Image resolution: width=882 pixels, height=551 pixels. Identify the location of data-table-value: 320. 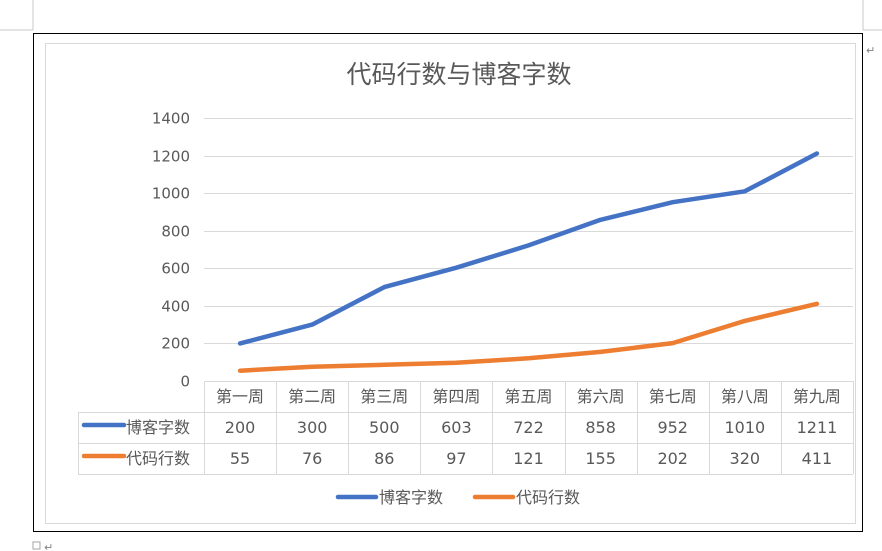
(745, 458).